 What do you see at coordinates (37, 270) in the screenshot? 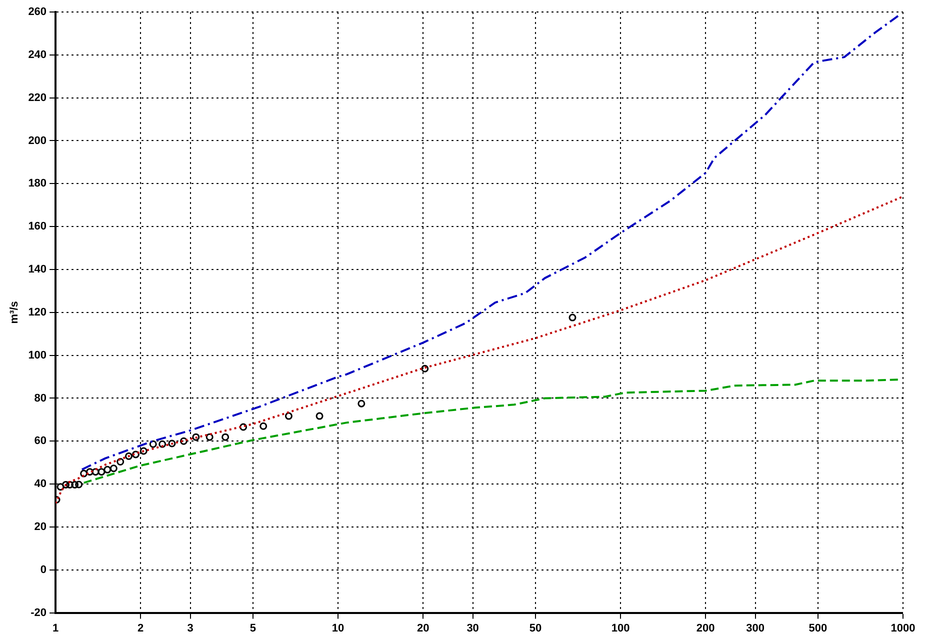
I see `y-tick-label: 140` at bounding box center [37, 270].